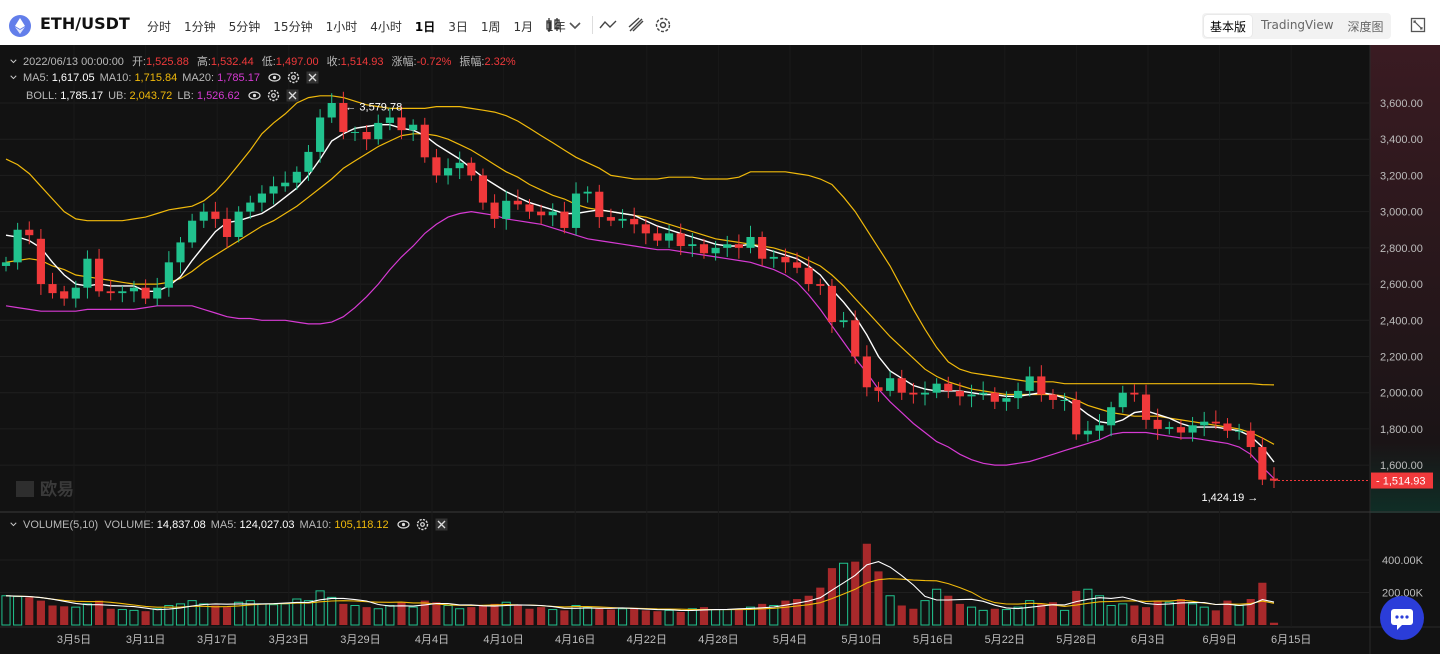 This screenshot has width=1440, height=654. What do you see at coordinates (553, 25) in the screenshot?
I see `candlestick-type-icon` at bounding box center [553, 25].